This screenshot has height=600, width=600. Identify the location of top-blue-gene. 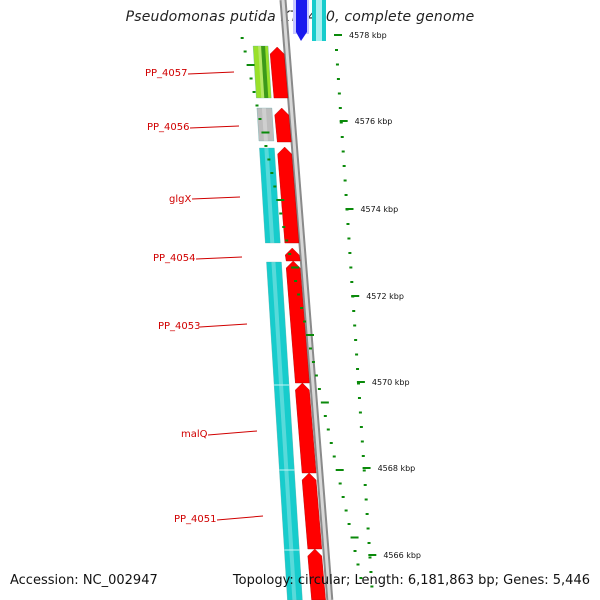
(301, 20).